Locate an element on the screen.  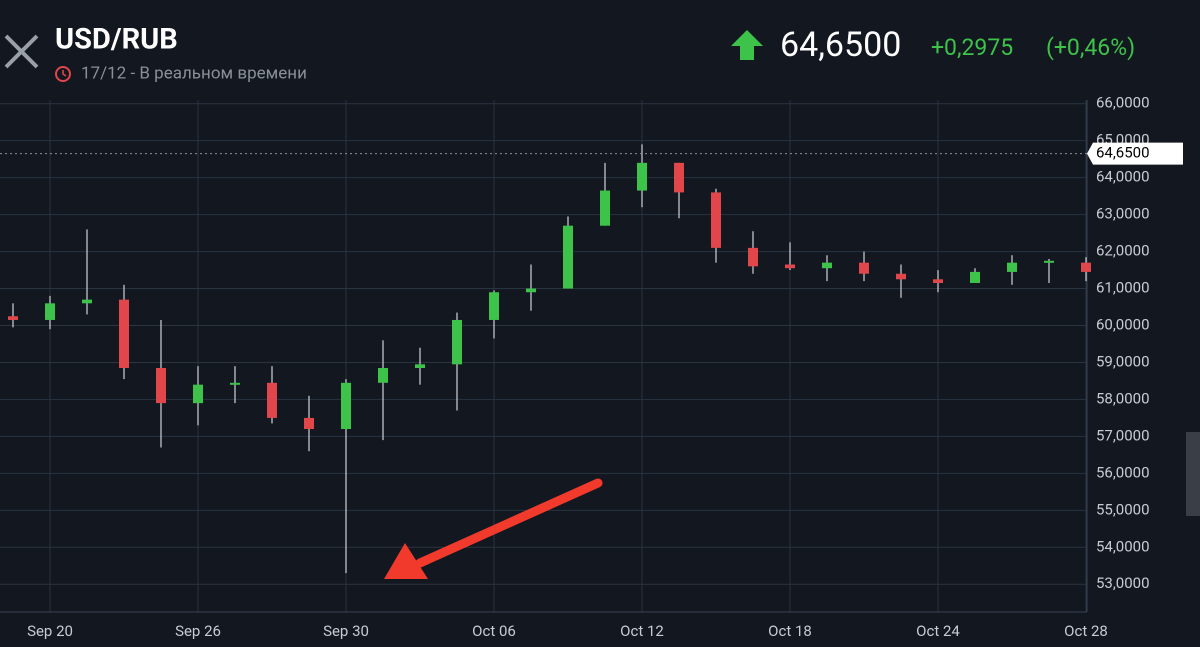
y-tick-label: 61,0000 is located at coordinates (1123, 288).